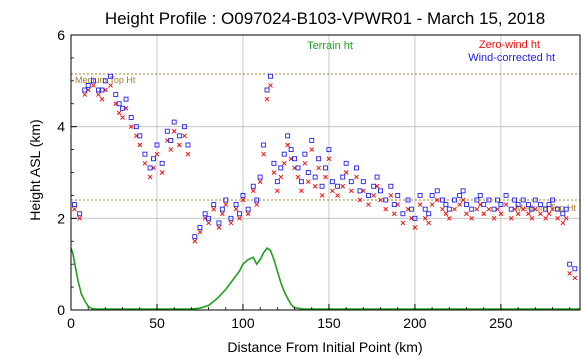 The height and width of the screenshot is (357, 583). What do you see at coordinates (157, 323) in the screenshot?
I see `x-tick-label: 50` at bounding box center [157, 323].